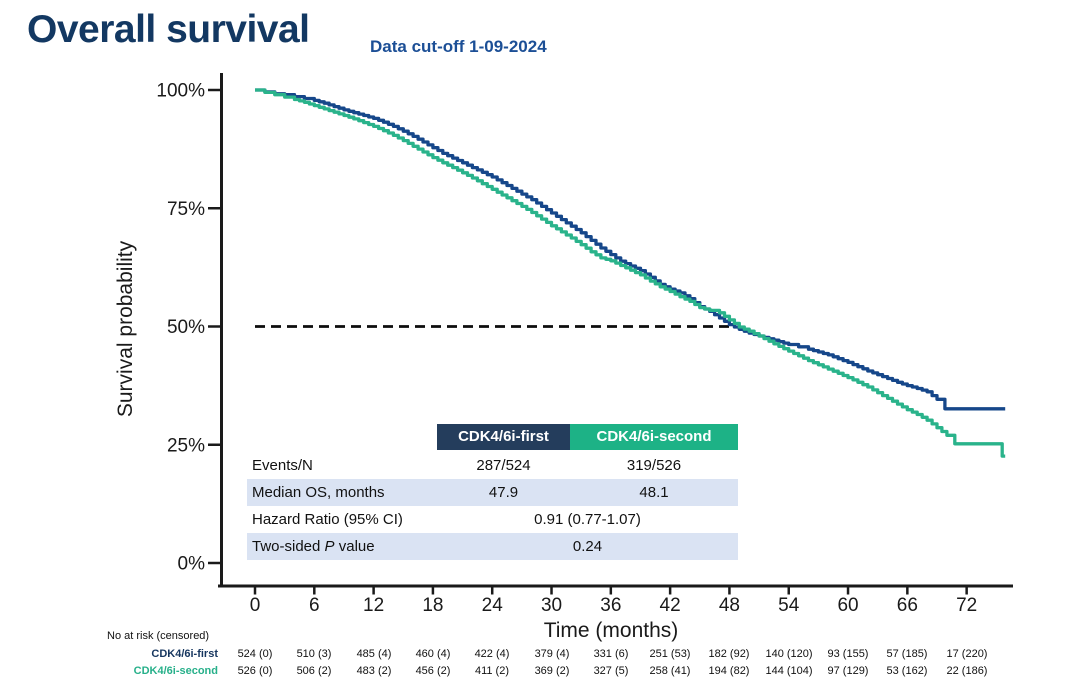 The image size is (1080, 687). Describe the element at coordinates (492, 654) in the screenshot. I see `risk-value-cell: 422 (4)` at that location.